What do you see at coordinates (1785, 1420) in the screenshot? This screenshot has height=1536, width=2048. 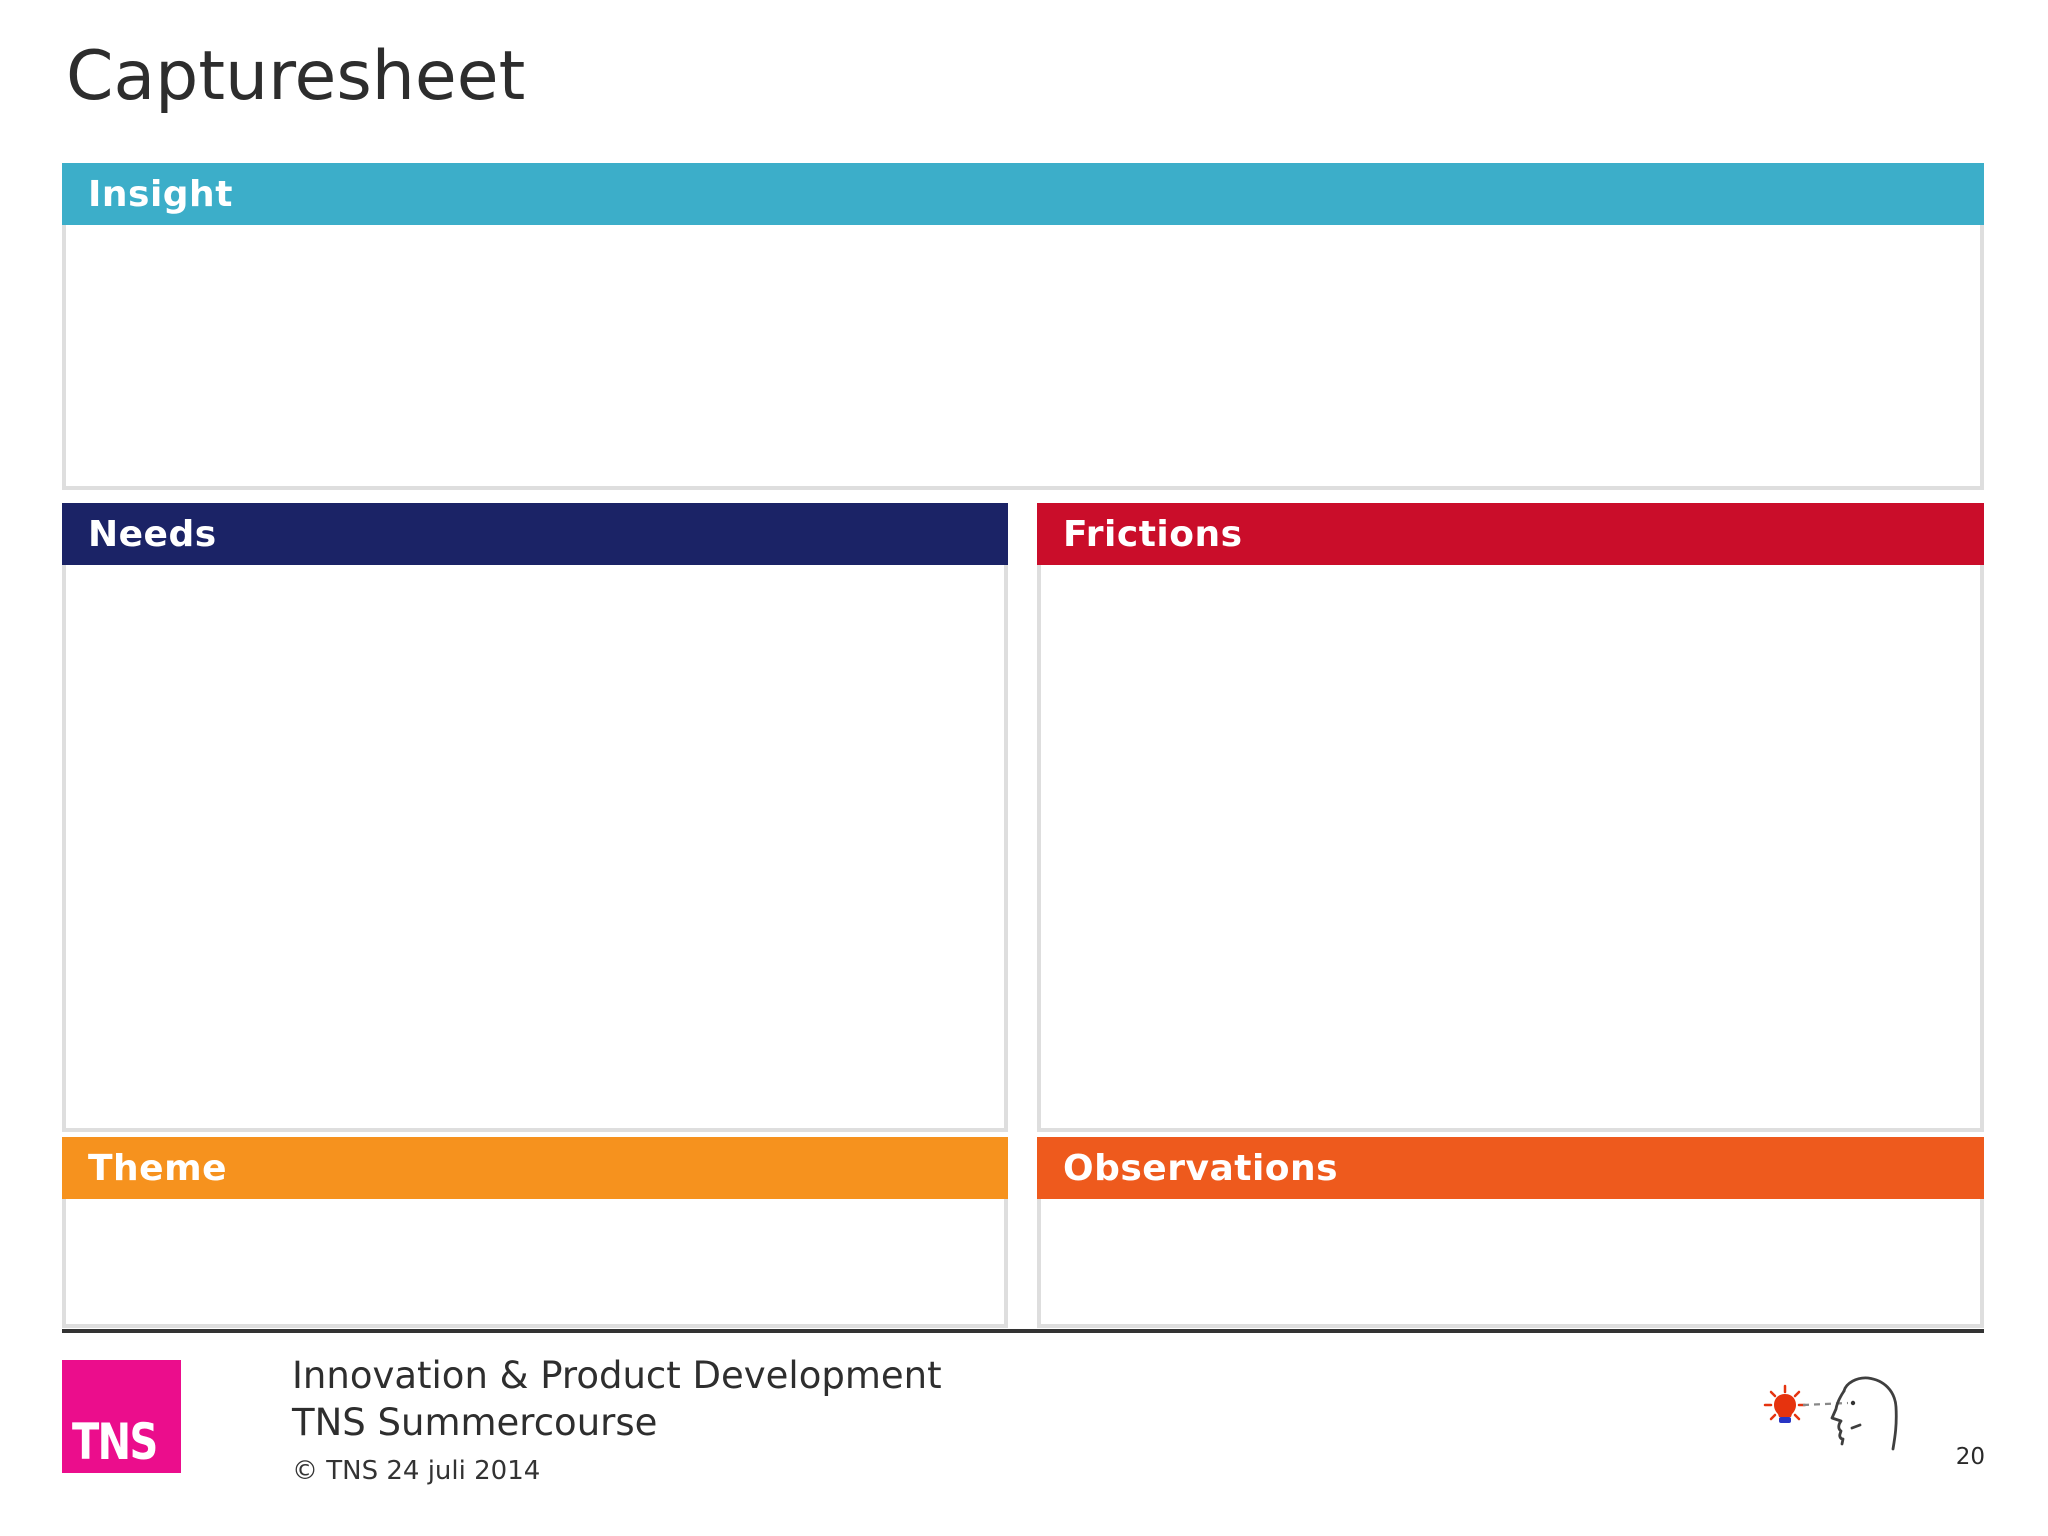 I see `lightbulb-base` at bounding box center [1785, 1420].